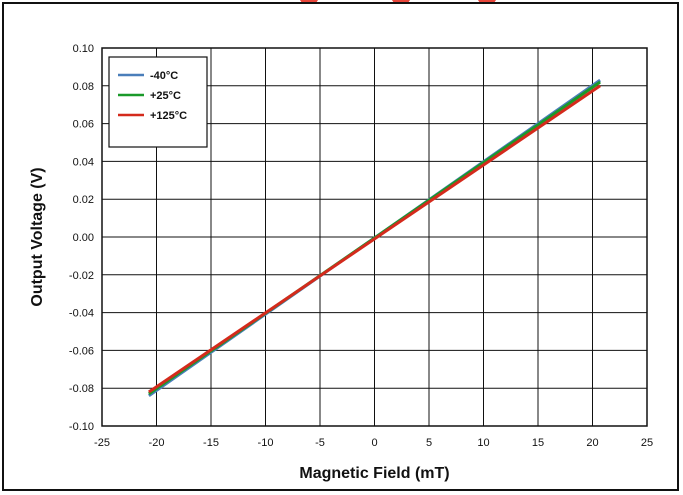 This screenshot has width=683, height=495. What do you see at coordinates (429, 443) in the screenshot?
I see `x-tick-label: 5` at bounding box center [429, 443].